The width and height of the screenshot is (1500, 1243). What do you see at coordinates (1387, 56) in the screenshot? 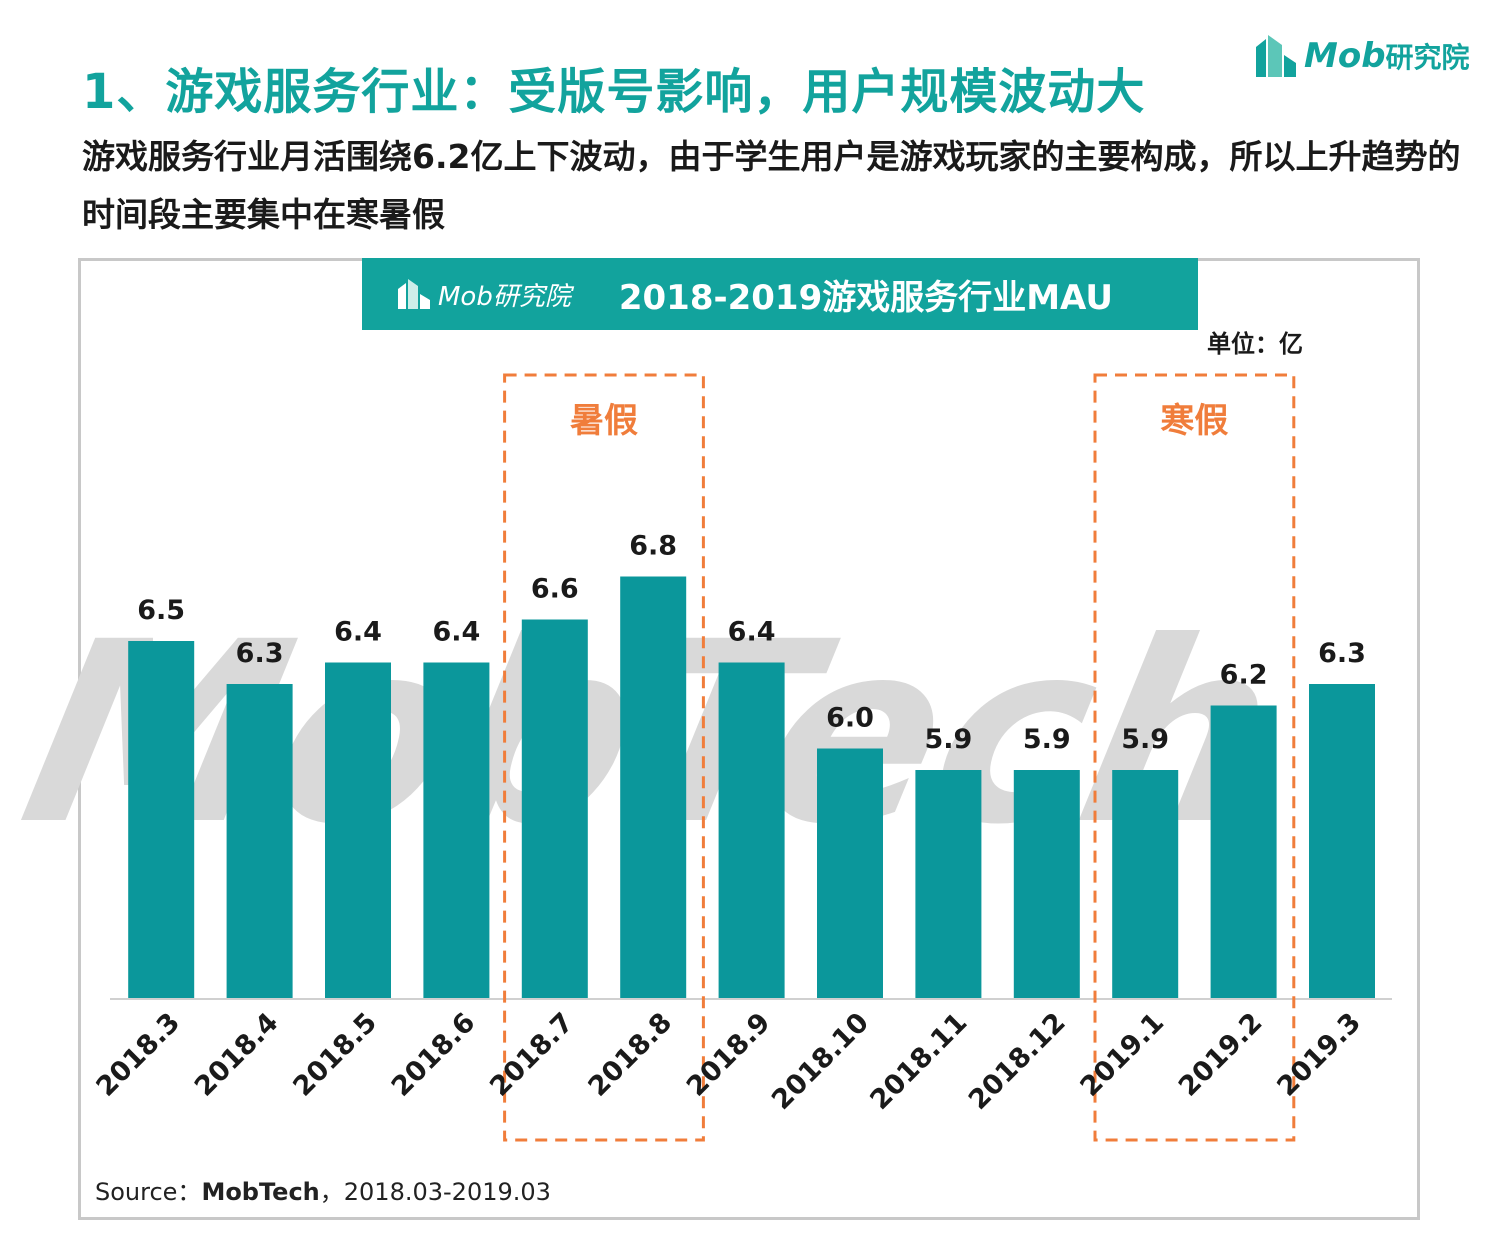
I see `logo-text: Mob研究院` at bounding box center [1387, 56].